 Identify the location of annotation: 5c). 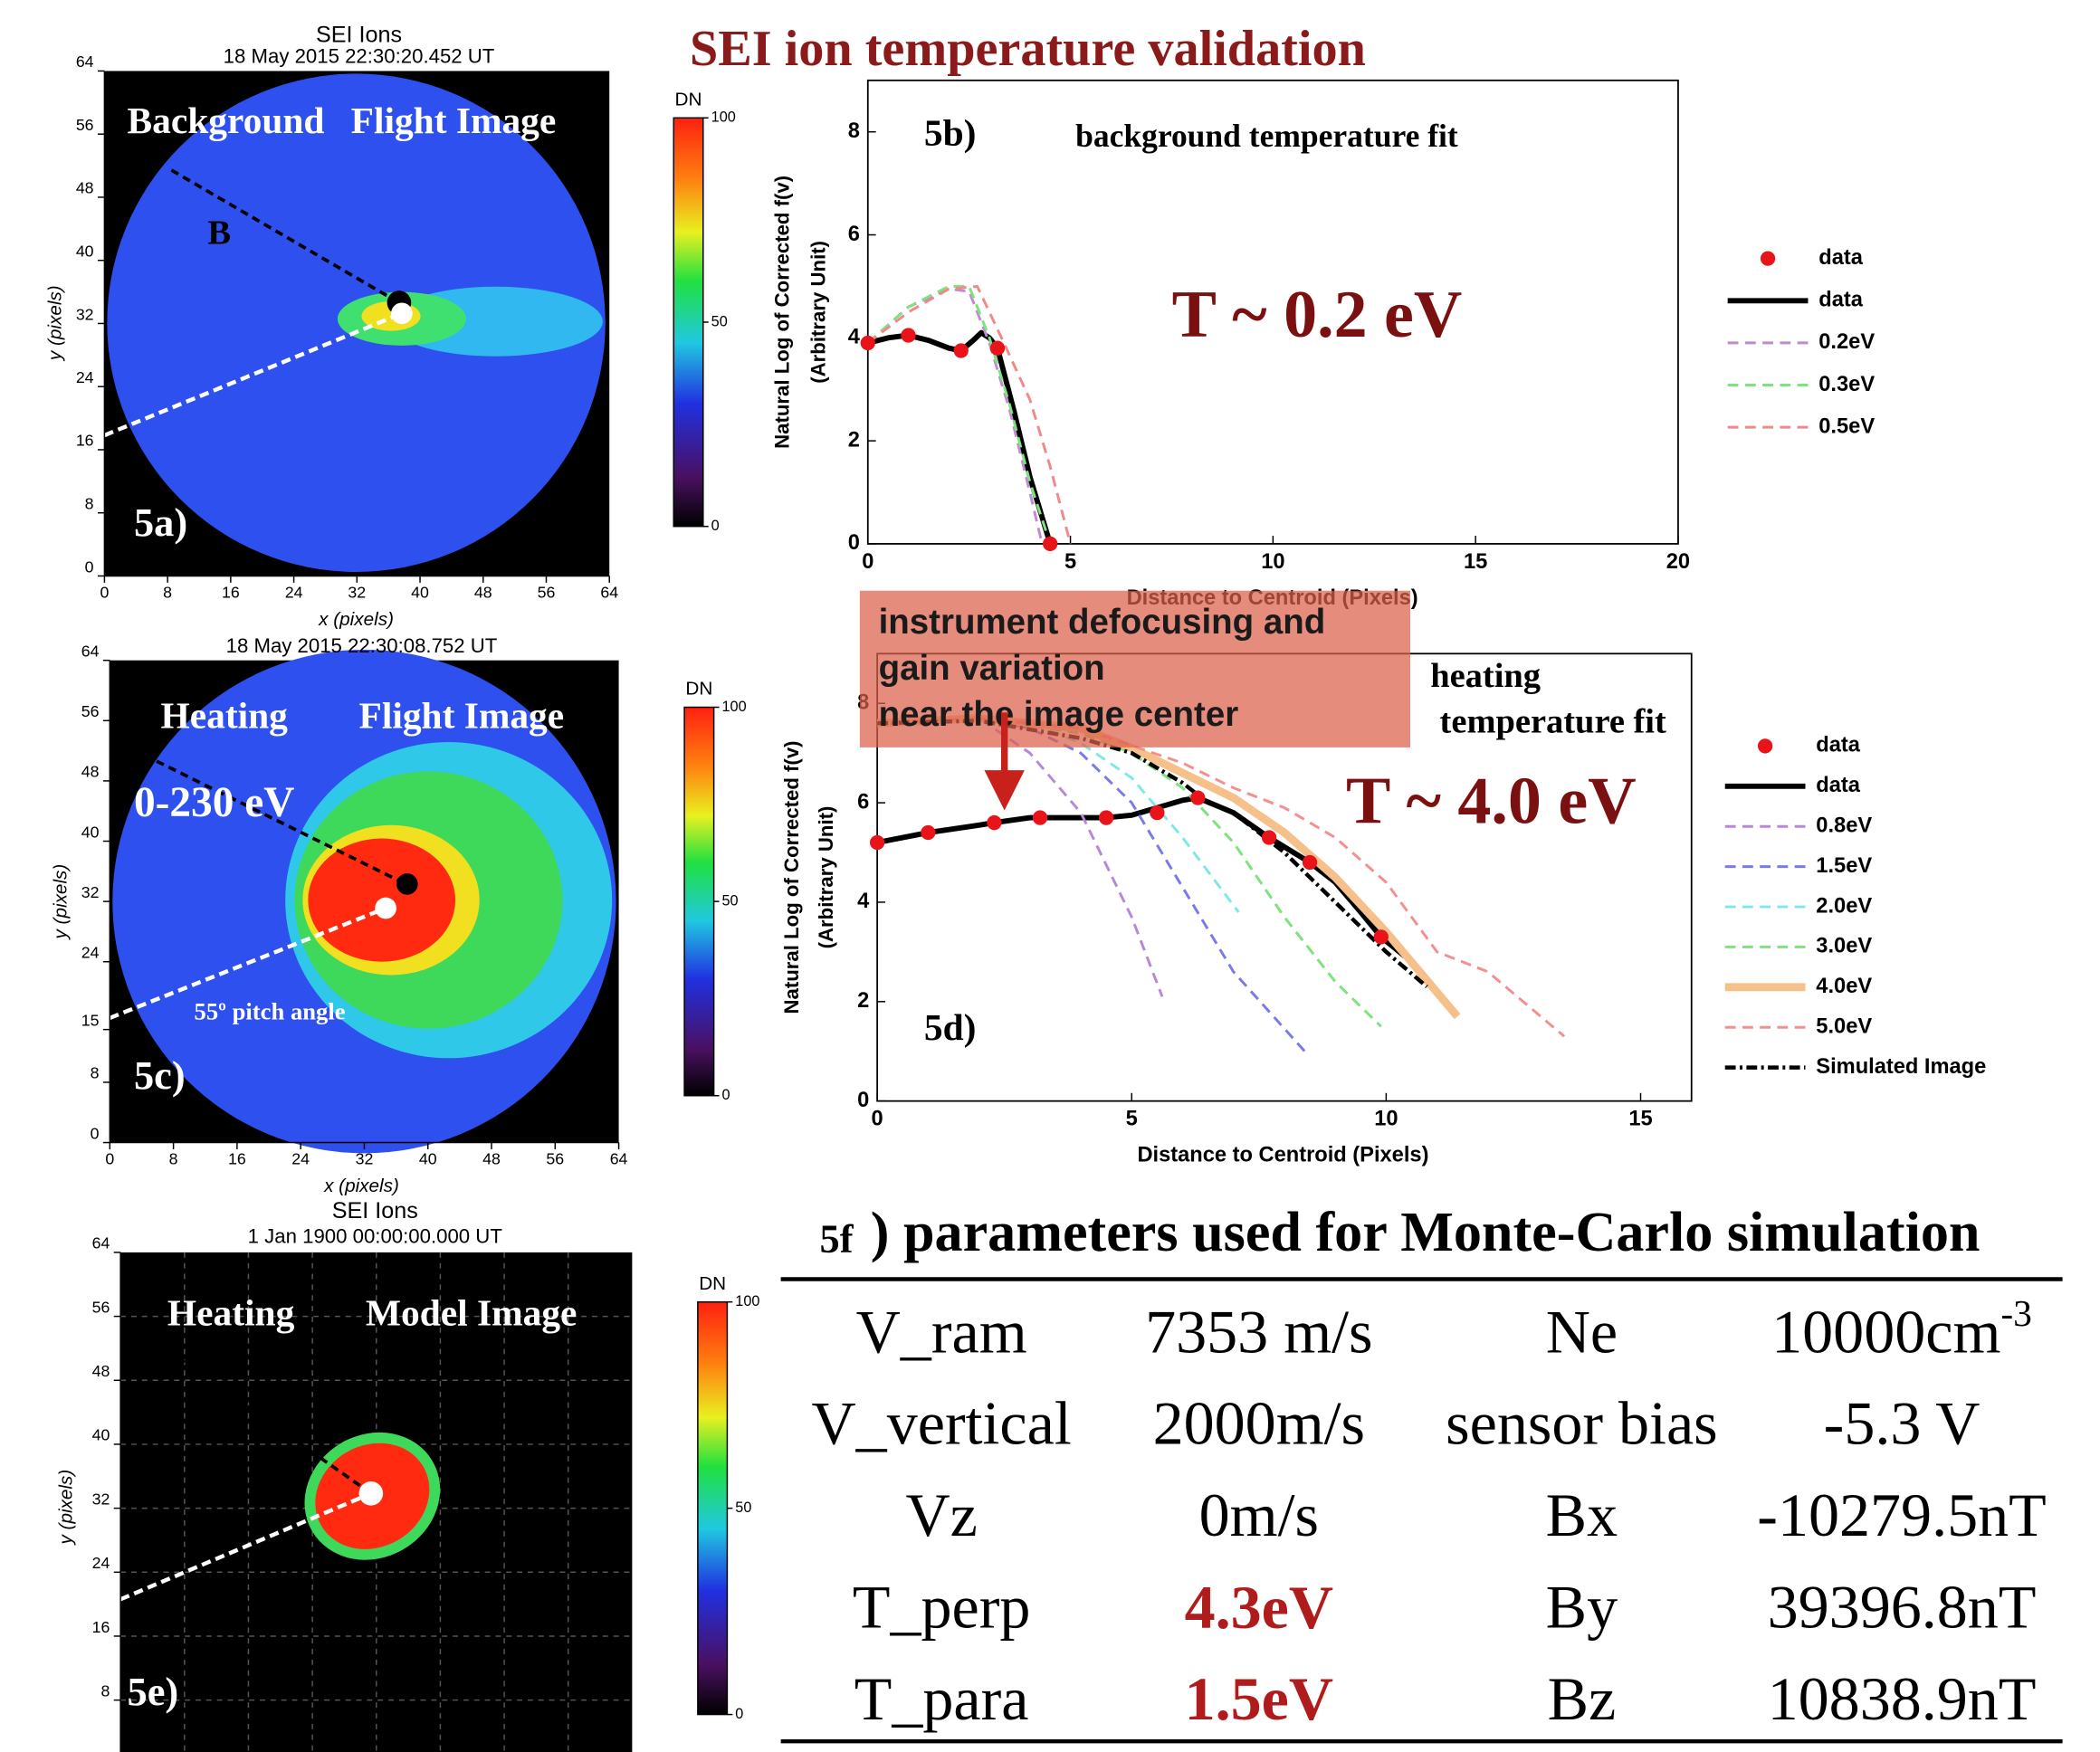
(160, 1075).